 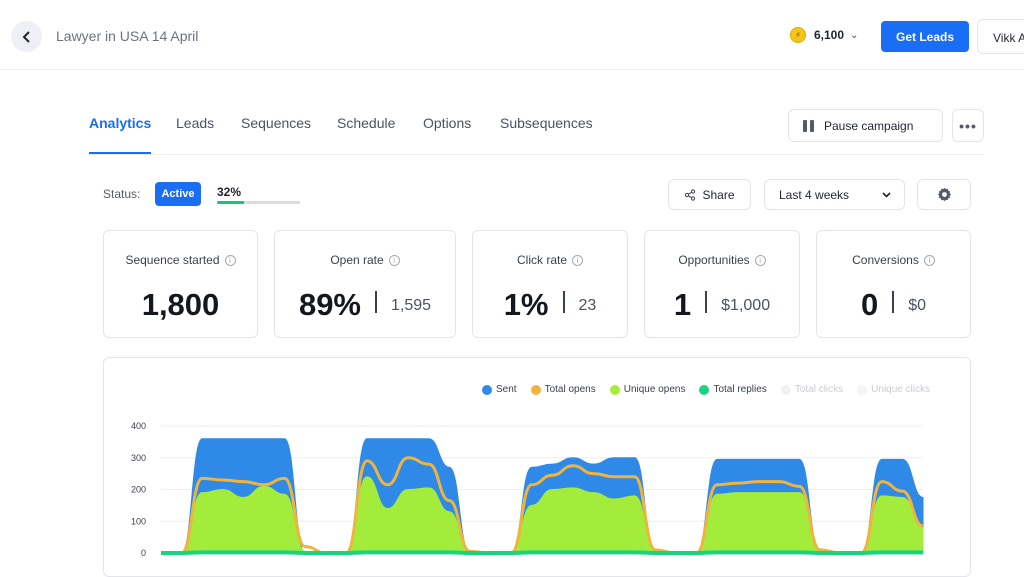 What do you see at coordinates (570, 389) in the screenshot?
I see `legend-label: Total opens` at bounding box center [570, 389].